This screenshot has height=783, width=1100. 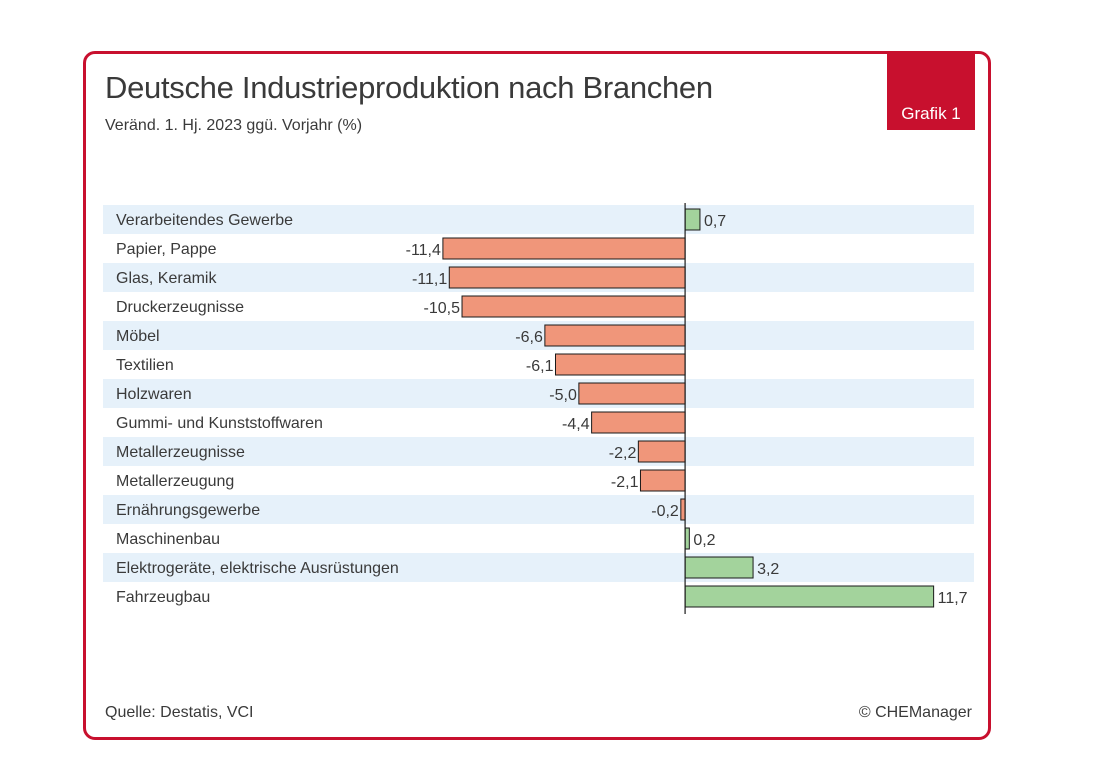 I want to click on value-label: -6,1, so click(x=540, y=366).